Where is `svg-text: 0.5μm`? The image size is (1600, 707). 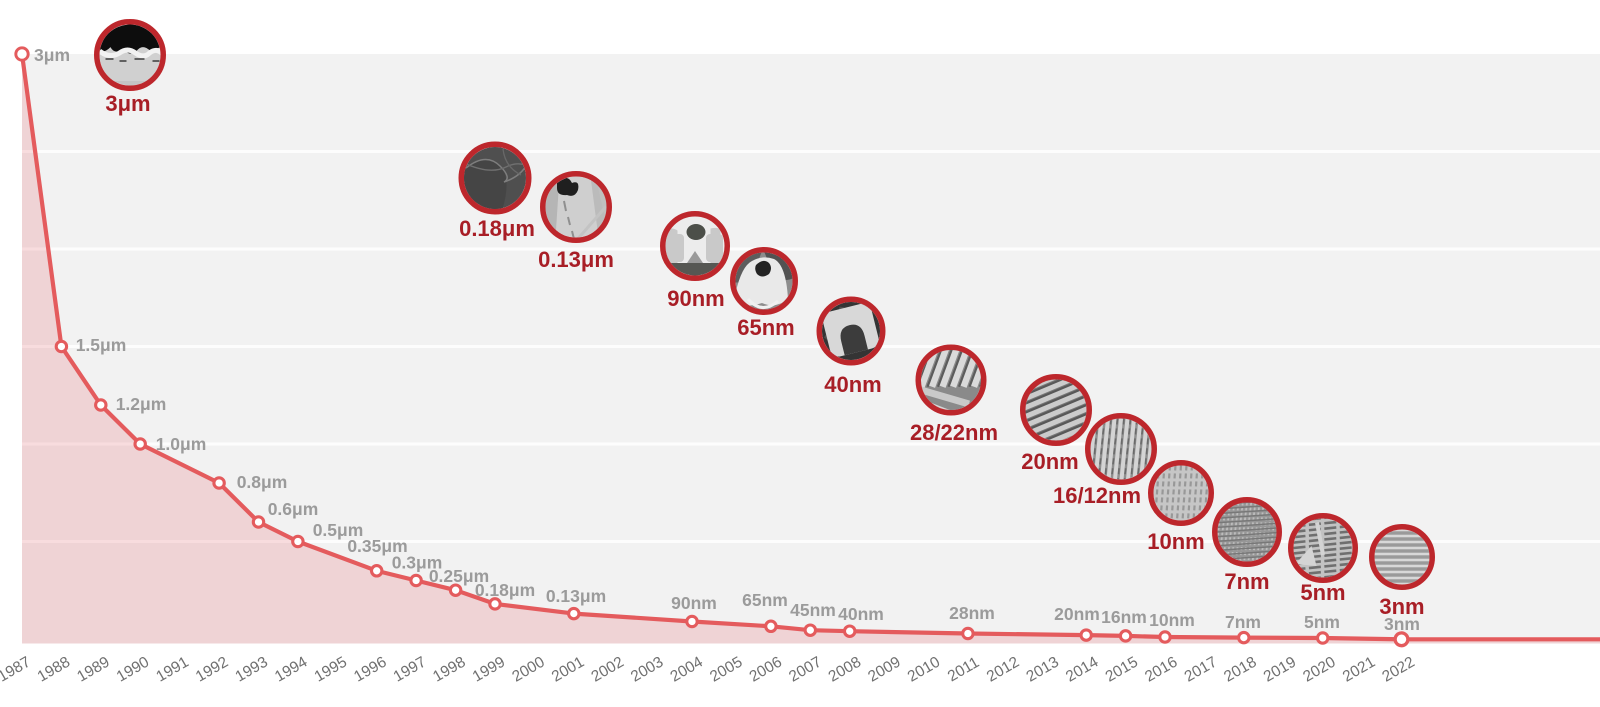 svg-text: 0.5μm is located at coordinates (338, 530).